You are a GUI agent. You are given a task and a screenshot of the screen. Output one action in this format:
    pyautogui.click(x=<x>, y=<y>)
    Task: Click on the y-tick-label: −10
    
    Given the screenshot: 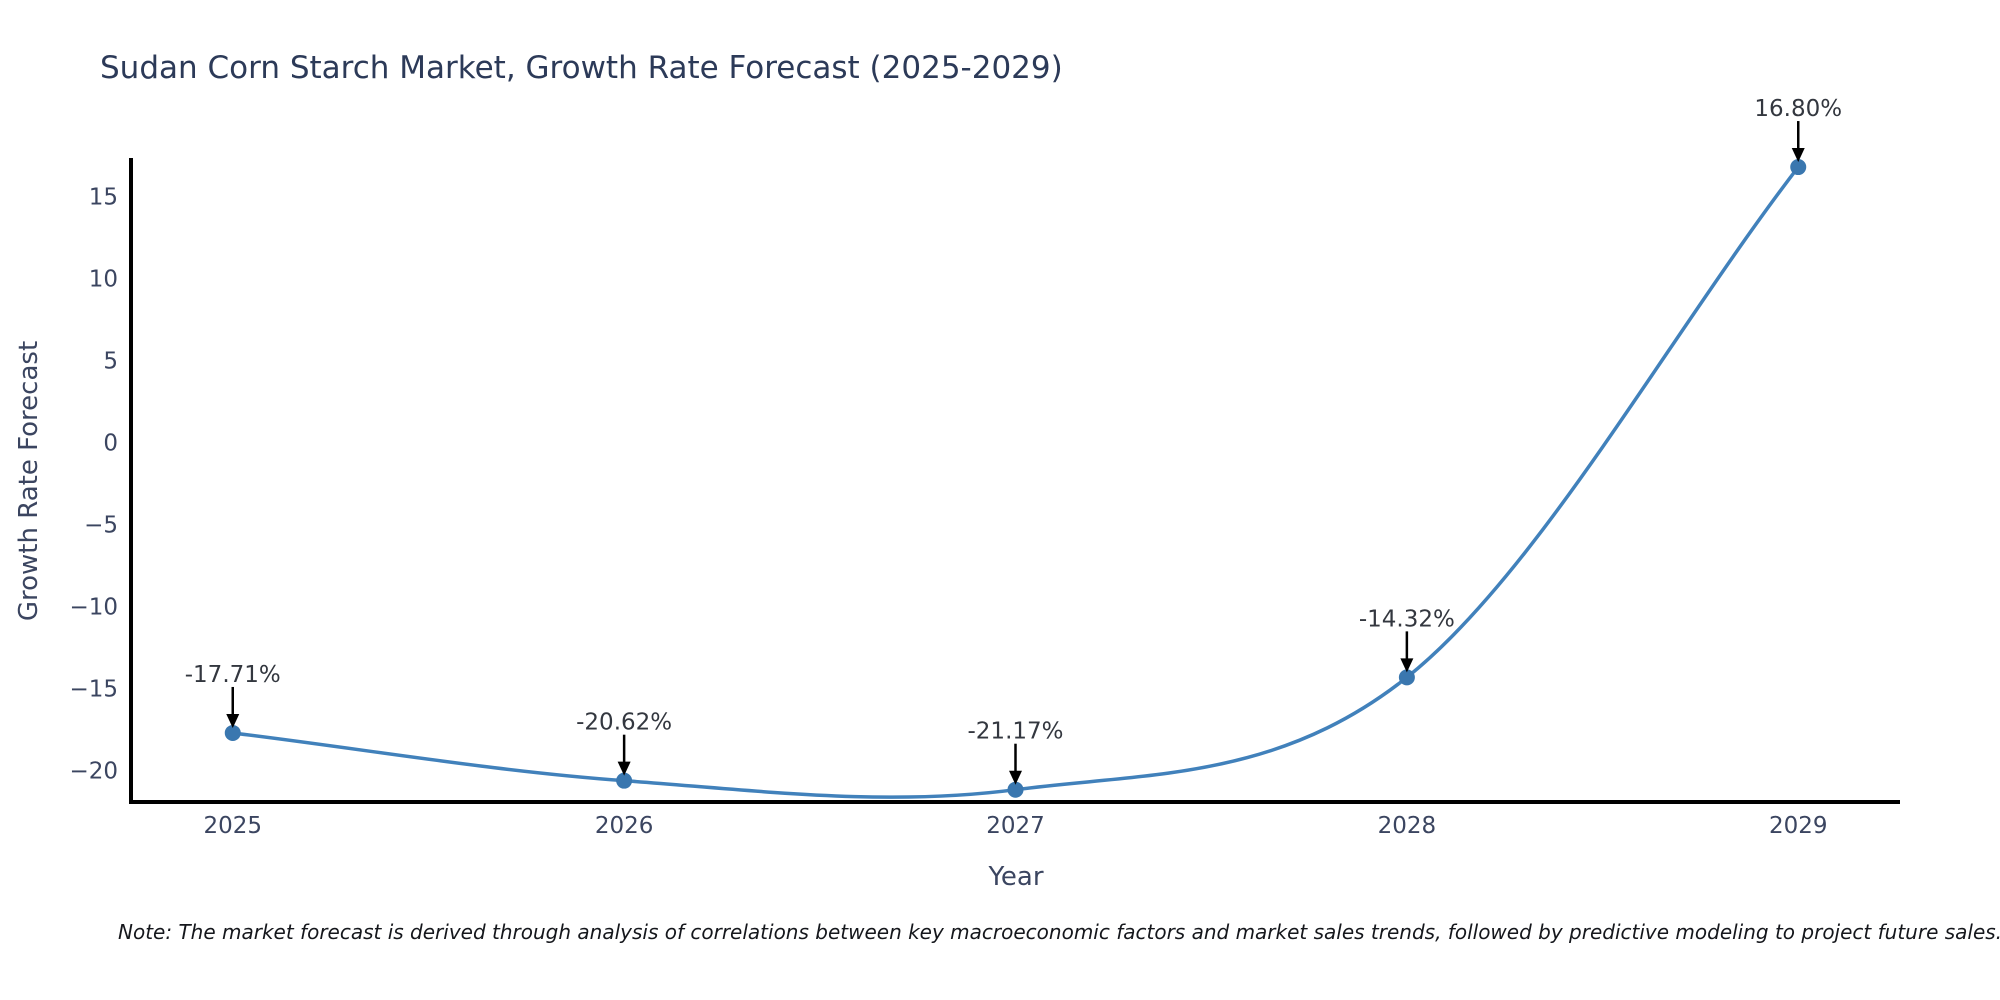 What is the action you would take?
    pyautogui.click(x=93, y=608)
    